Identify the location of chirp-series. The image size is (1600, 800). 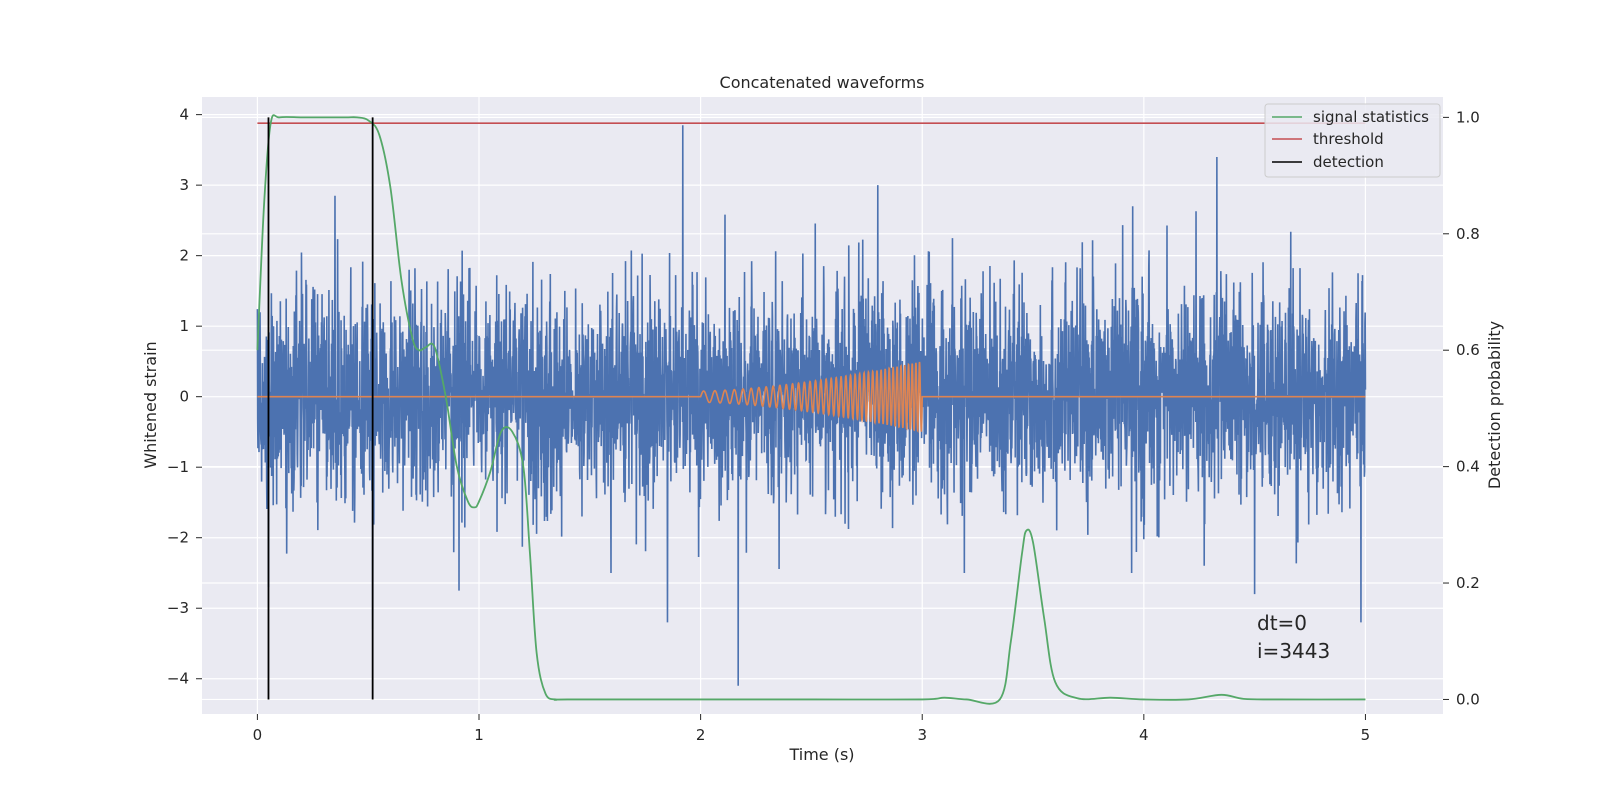
(811, 397).